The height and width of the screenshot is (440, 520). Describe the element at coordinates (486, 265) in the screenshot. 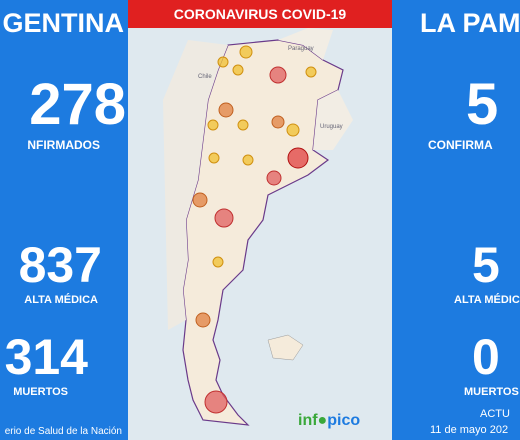

I see `recovered: 5` at that location.